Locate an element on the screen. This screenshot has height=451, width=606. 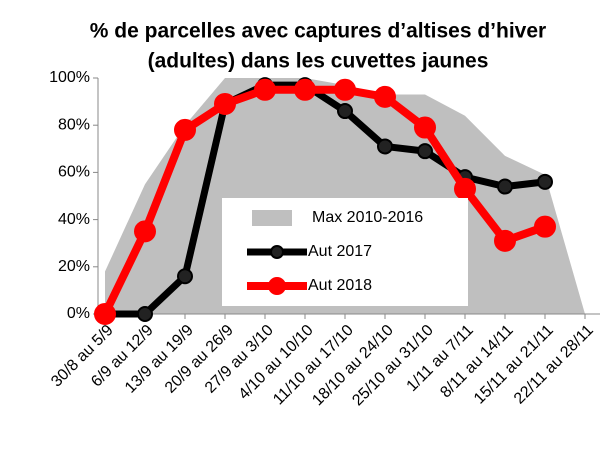
legend-label: Aut 2017 is located at coordinates (340, 251).